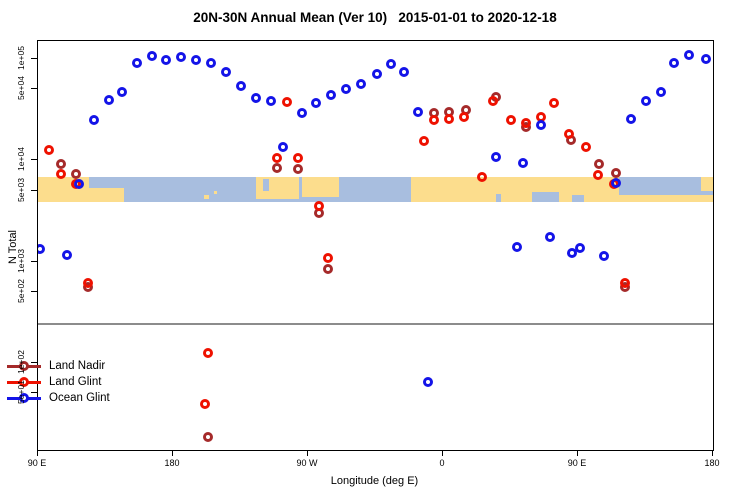  I want to click on legend-item: Land Nadir, so click(58, 366).